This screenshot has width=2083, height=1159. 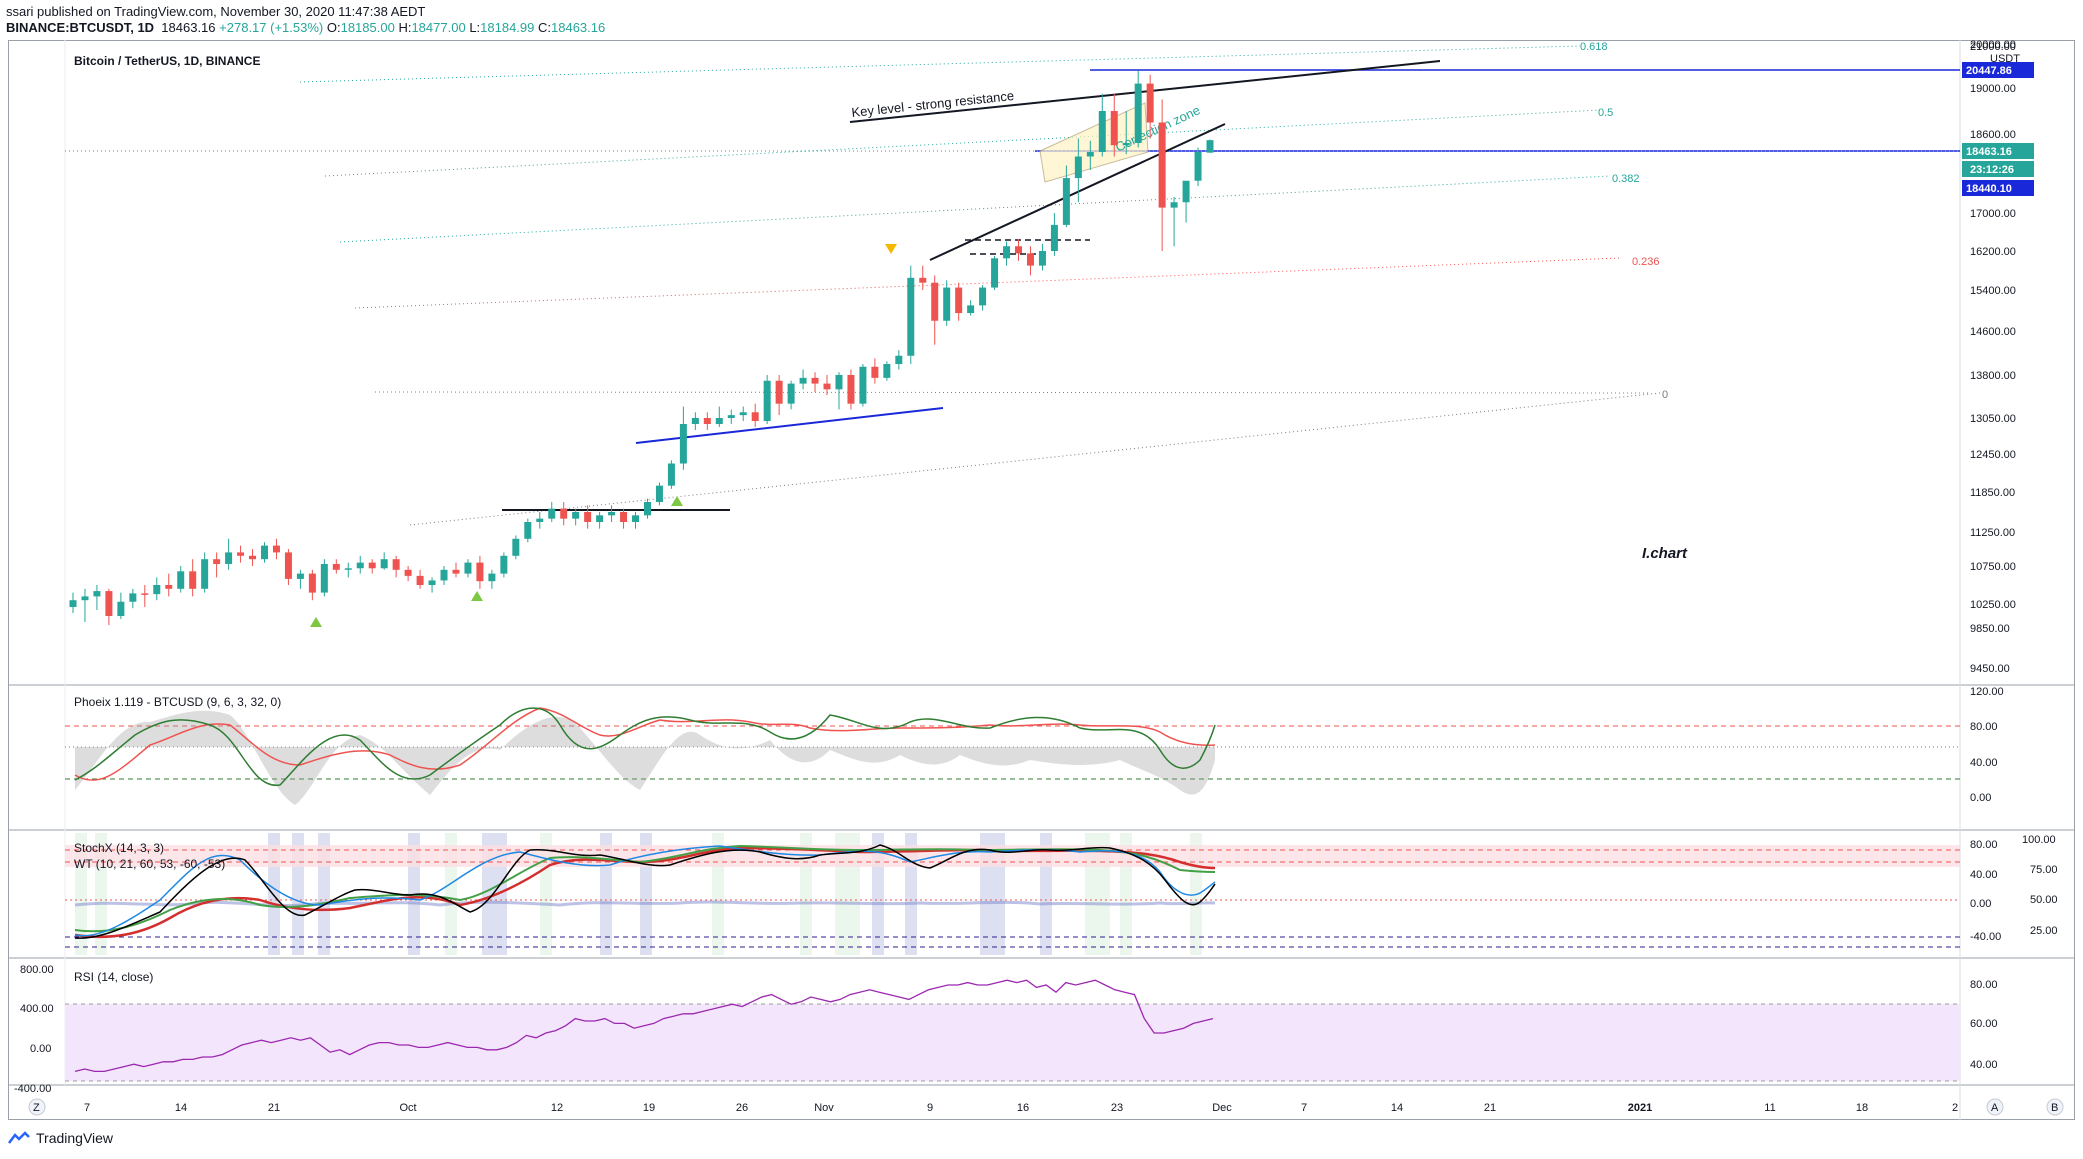 What do you see at coordinates (649, 1108) in the screenshot?
I see `time-tick-label: 19` at bounding box center [649, 1108].